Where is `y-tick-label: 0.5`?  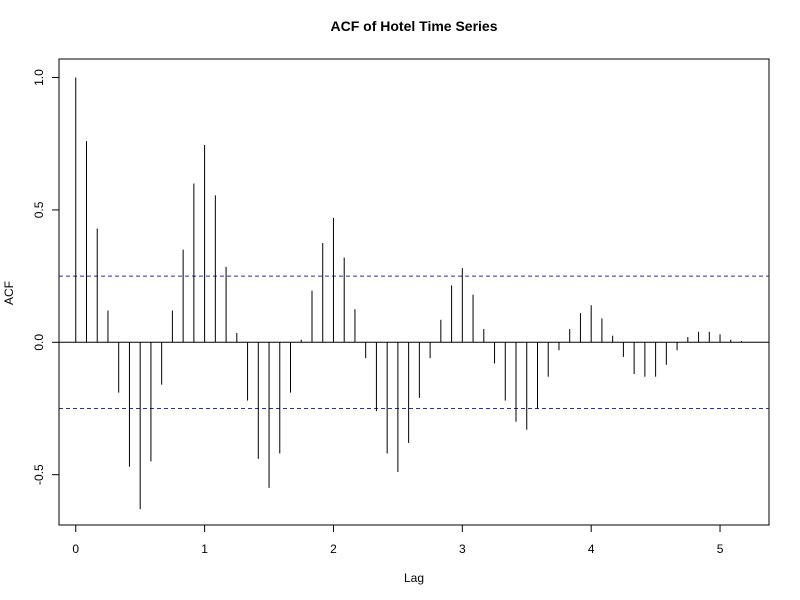 y-tick-label: 0.5 is located at coordinates (39, 209).